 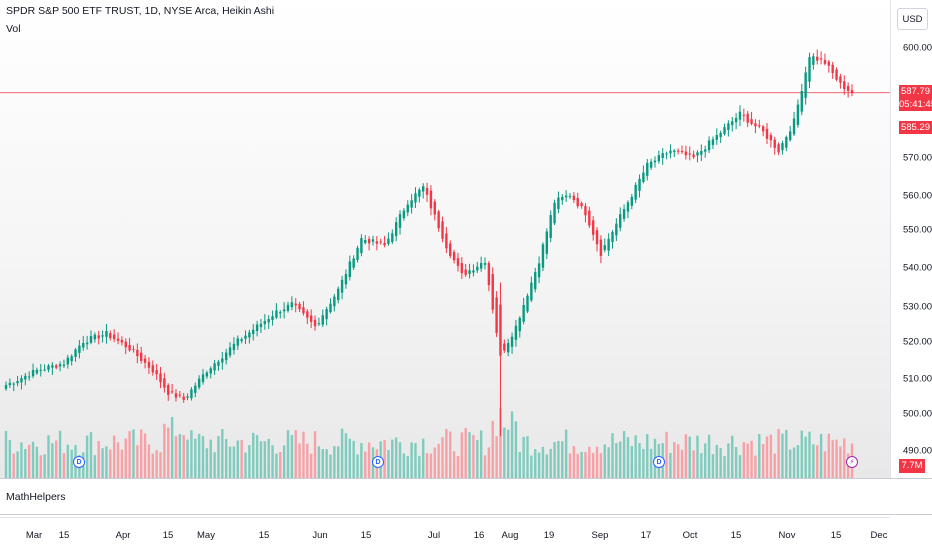 I want to click on currency-button: USD, so click(x=912, y=19).